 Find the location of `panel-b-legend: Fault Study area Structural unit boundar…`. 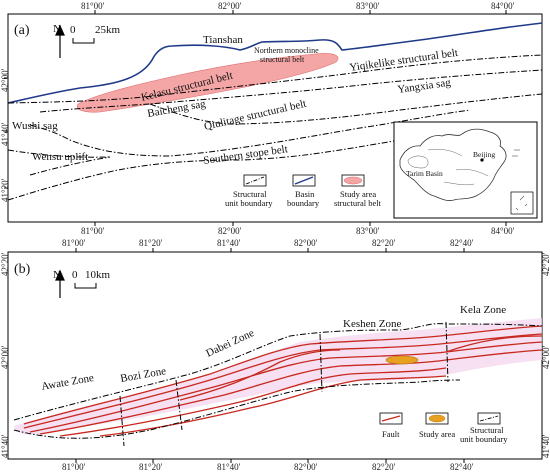

panel-b-legend: Fault Study area Structural unit boundar… is located at coordinates (443, 428).